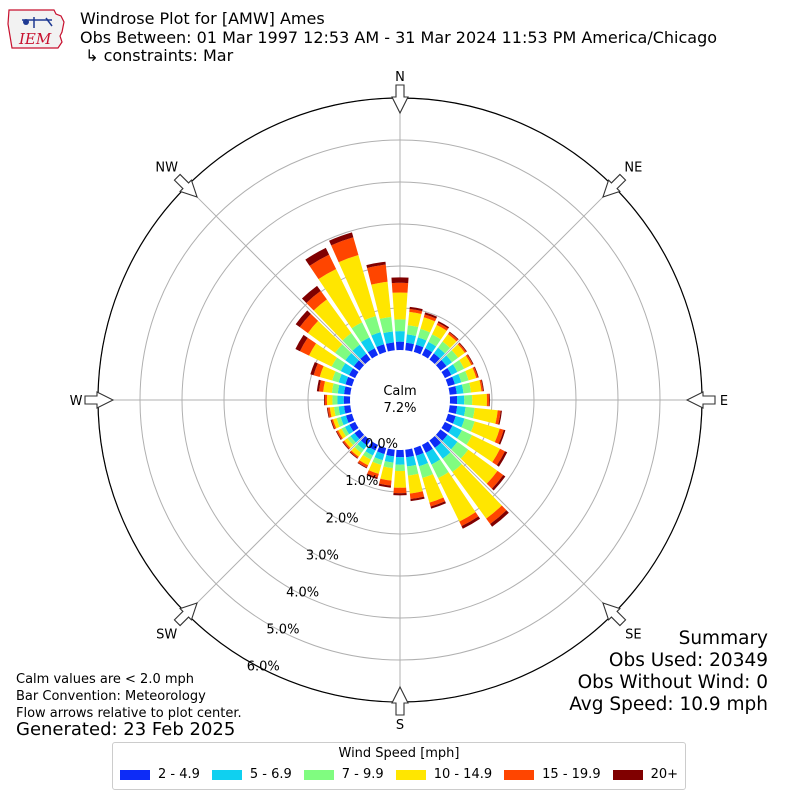 This screenshot has width=800, height=800. I want to click on radial-tick-label: 1.0%, so click(361, 481).